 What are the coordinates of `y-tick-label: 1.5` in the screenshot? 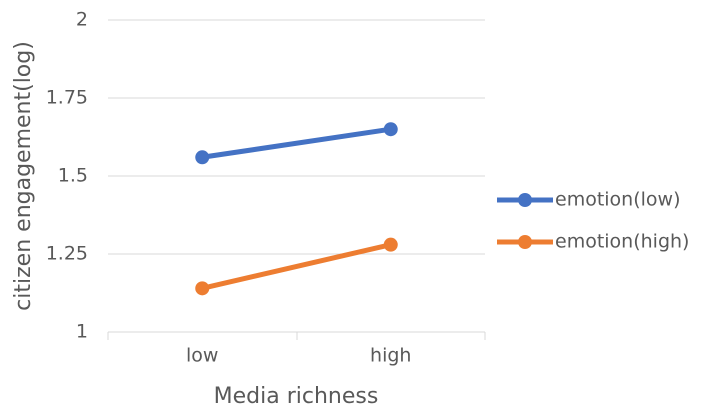 It's located at (73, 176).